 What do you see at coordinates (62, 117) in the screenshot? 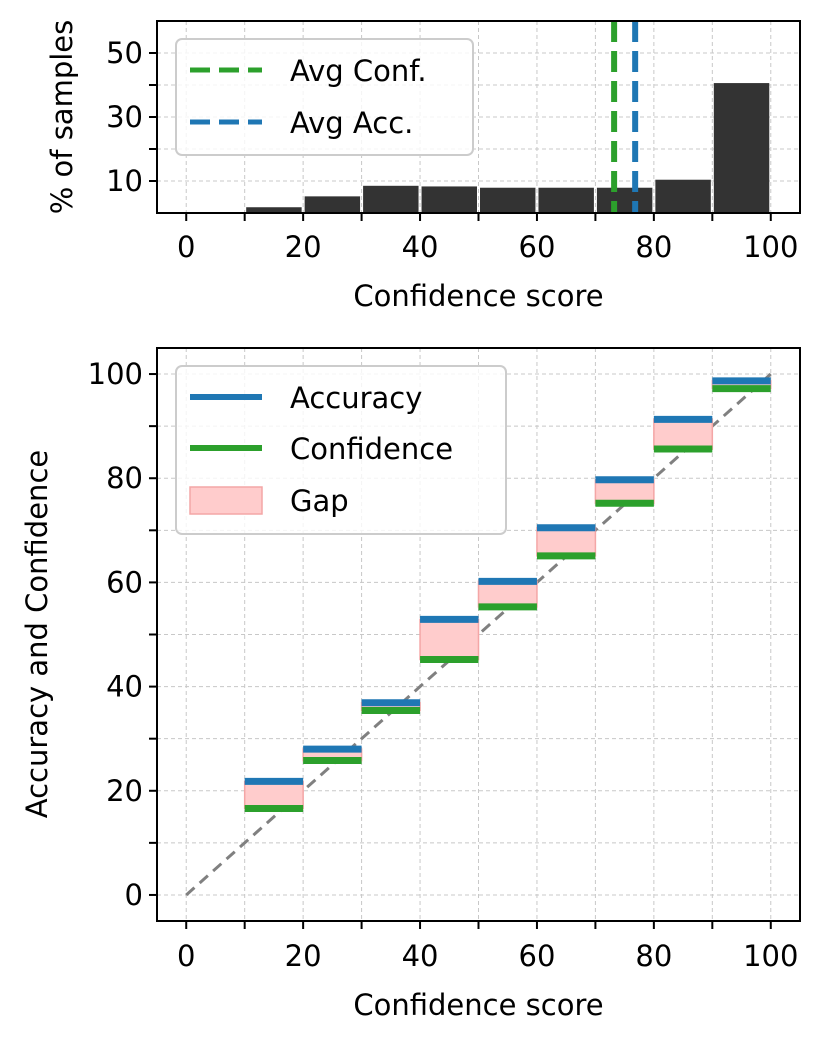
I see `histogram-y-axis-title: % of samples` at bounding box center [62, 117].